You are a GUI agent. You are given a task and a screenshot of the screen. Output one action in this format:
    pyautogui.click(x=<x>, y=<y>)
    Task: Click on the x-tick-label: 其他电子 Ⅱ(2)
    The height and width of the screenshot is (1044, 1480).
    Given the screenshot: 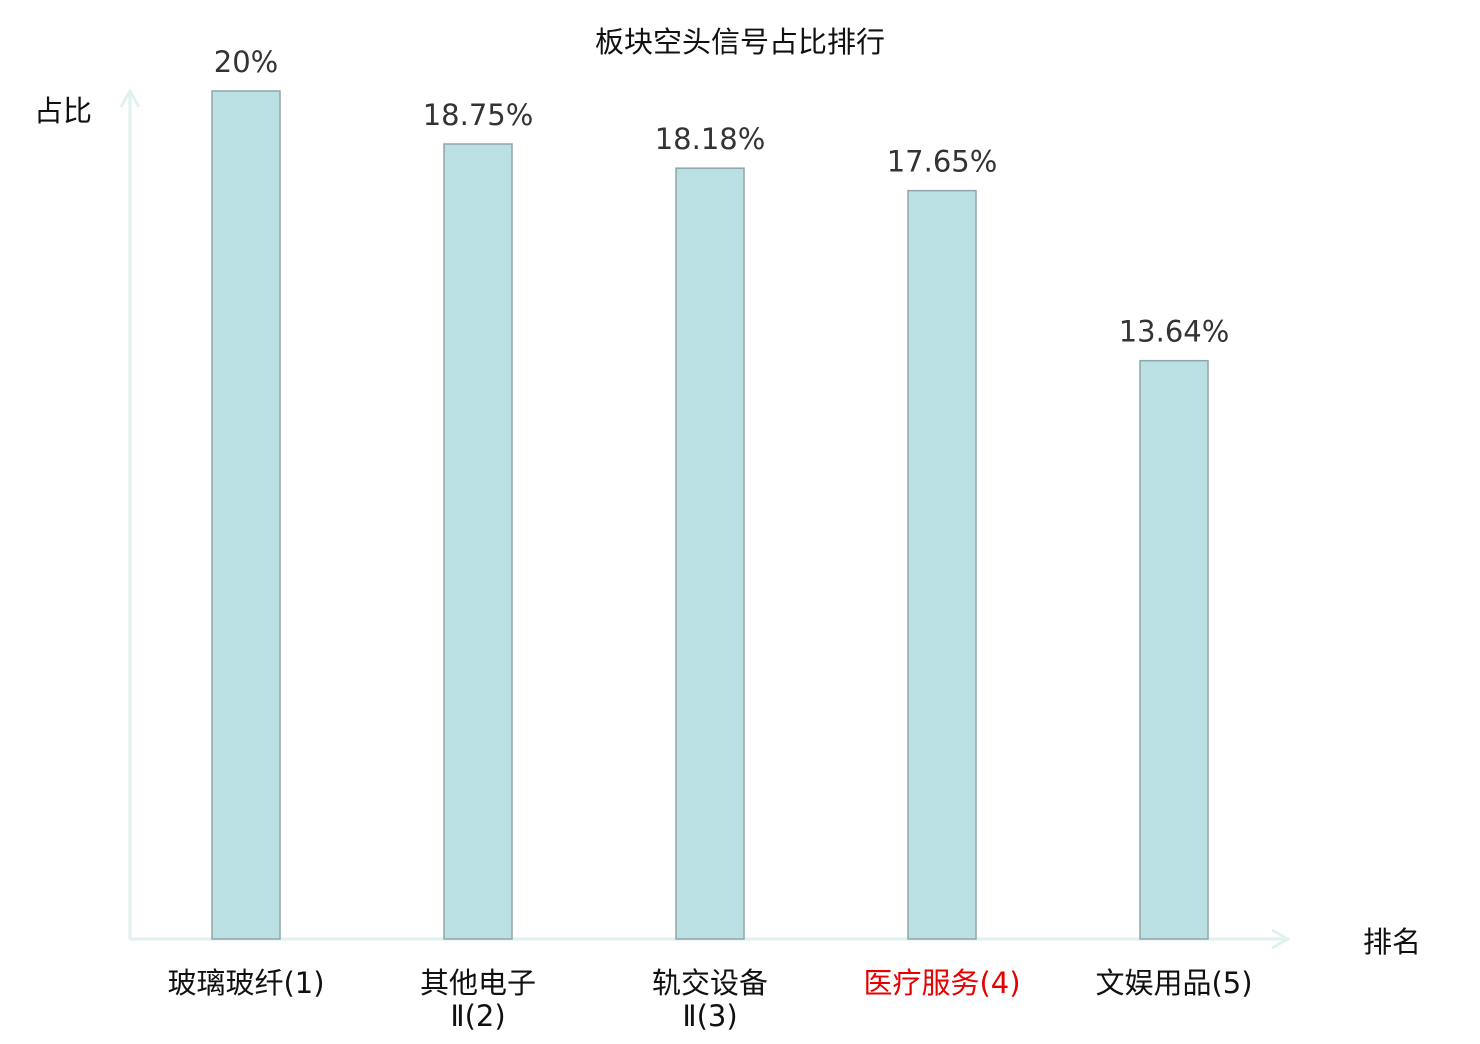 What is the action you would take?
    pyautogui.click(x=478, y=999)
    